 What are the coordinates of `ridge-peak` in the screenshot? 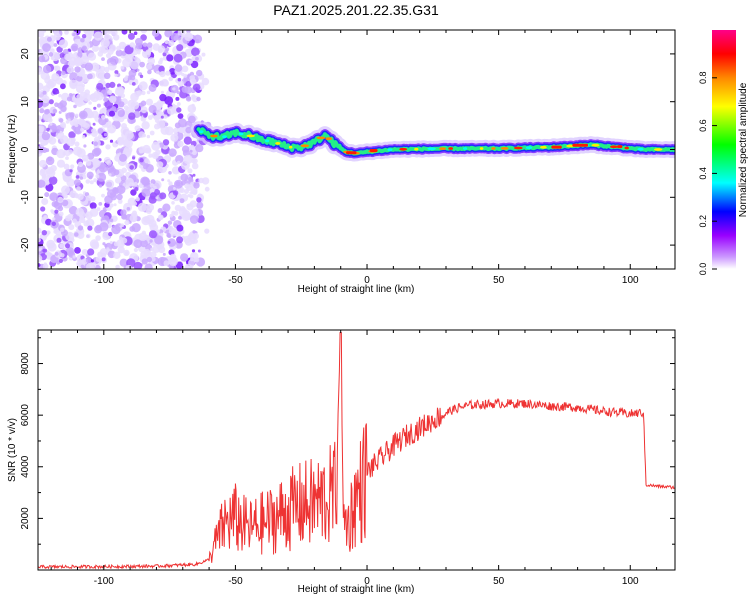 It's located at (580, 145).